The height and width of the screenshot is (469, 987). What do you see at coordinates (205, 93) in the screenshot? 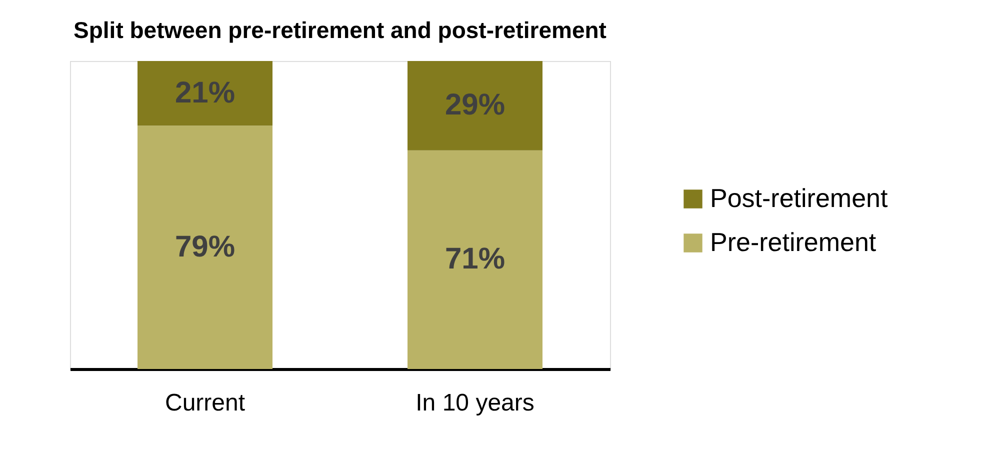
I see `data-label: 21%` at bounding box center [205, 93].